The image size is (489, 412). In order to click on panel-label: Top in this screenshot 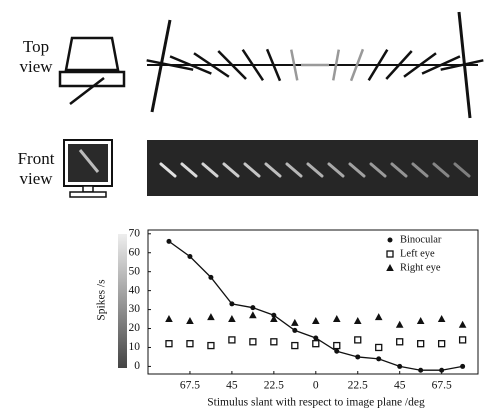, I will do `click(36, 46)`.